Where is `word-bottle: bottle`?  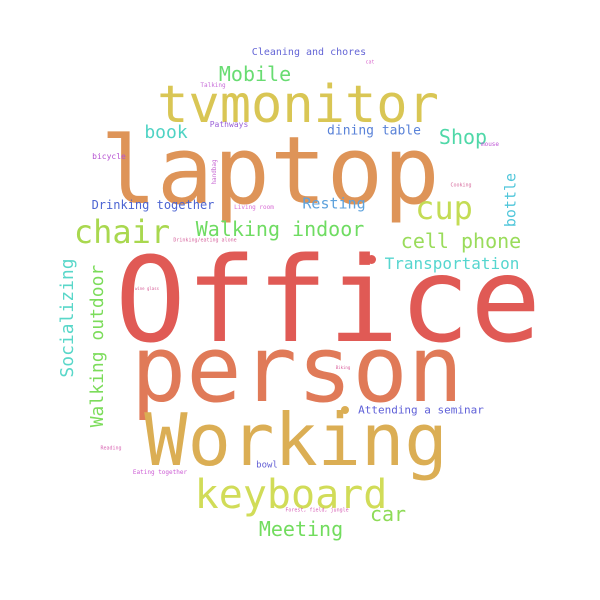 word-bottle: bottle is located at coordinates (510, 200).